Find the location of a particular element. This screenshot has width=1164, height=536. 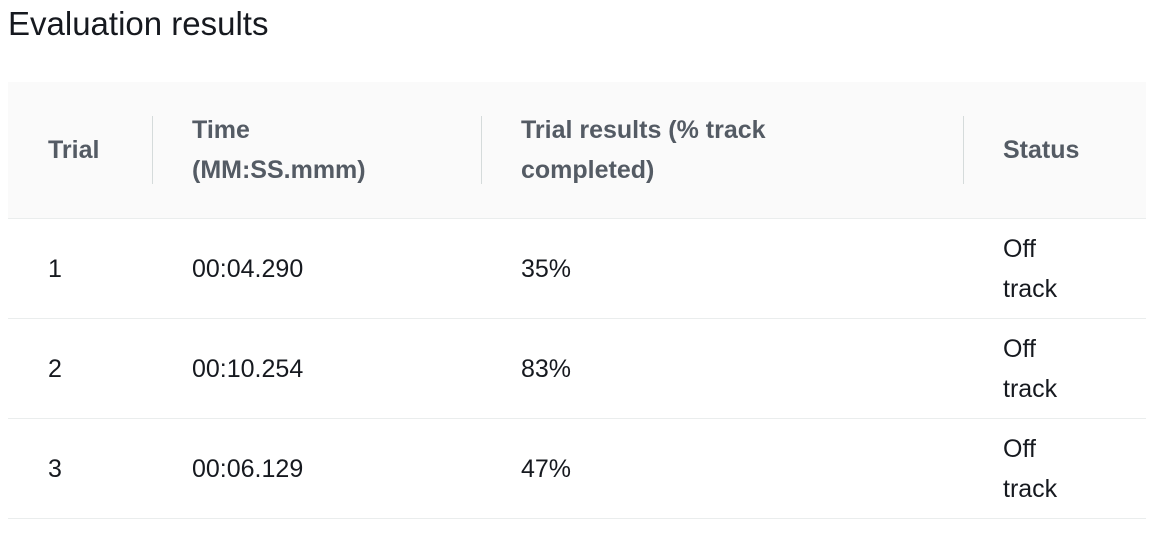

column-header-trial-results: Trial results (% track completed) is located at coordinates (722, 150).